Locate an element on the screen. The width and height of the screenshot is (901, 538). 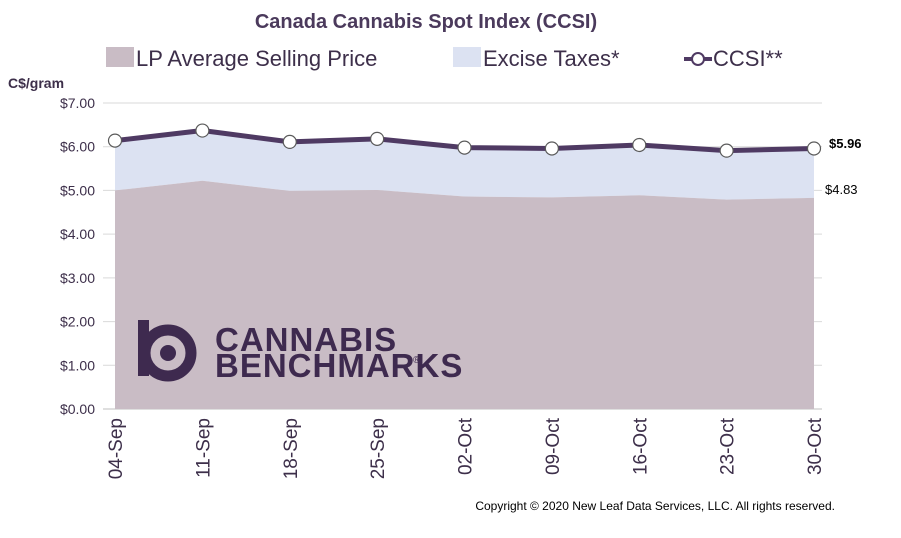
x-tick-label: 30-Oct is located at coordinates (815, 446).